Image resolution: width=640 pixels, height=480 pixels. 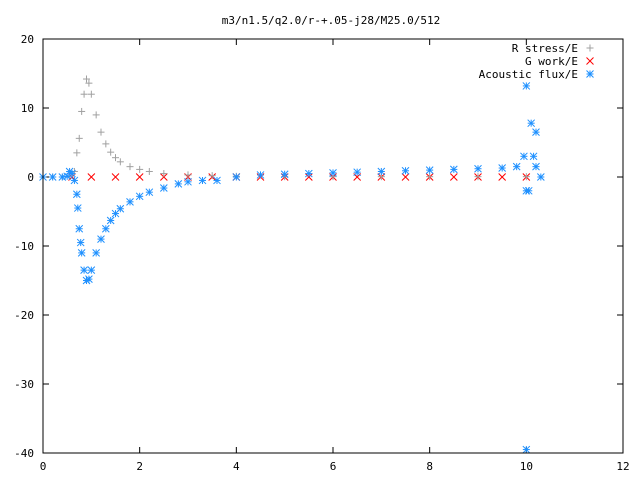 What do you see at coordinates (24, 315) in the screenshot?
I see `y-tick-label: -20` at bounding box center [24, 315].